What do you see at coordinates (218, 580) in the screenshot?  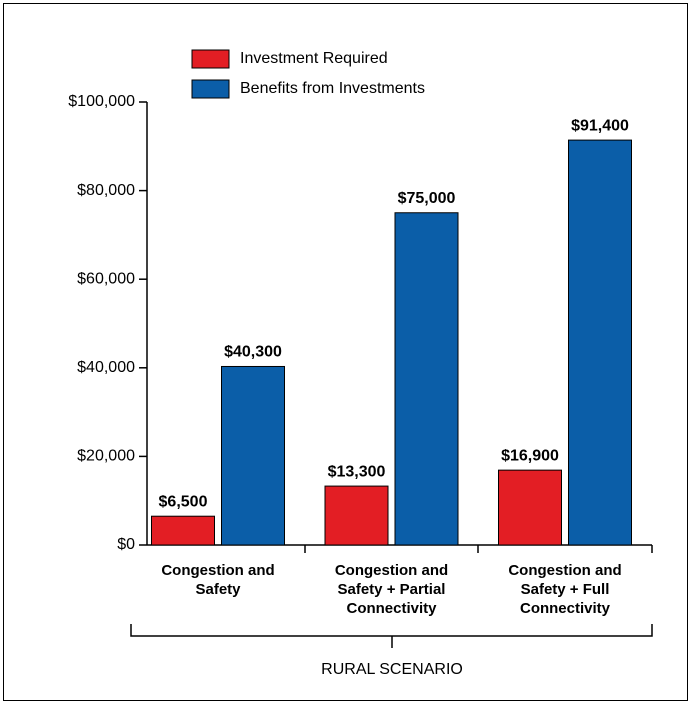 I see `x-tick-label: Congestion and Safety` at bounding box center [218, 580].